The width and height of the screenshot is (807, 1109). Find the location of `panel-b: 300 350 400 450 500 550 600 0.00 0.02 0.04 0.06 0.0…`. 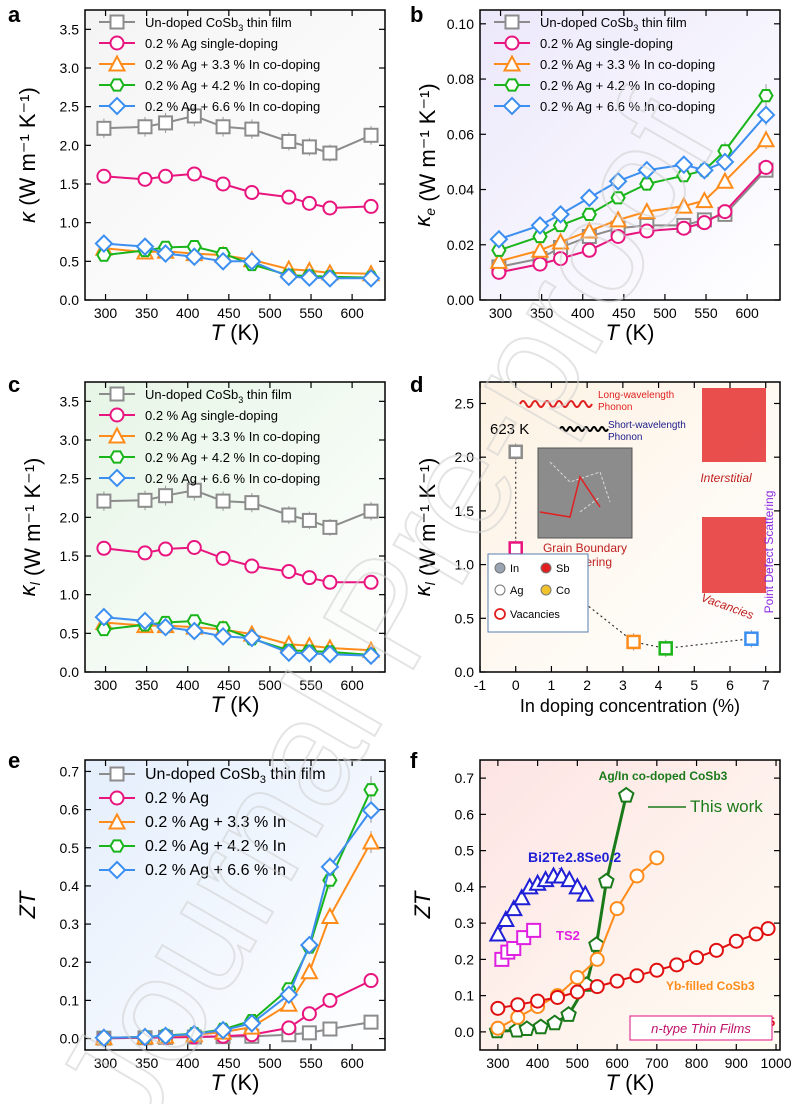

panel-b: 300 350 400 450 500 550 600 0.00 0.02 0.04 0.06 0.0… is located at coordinates (595, 173).